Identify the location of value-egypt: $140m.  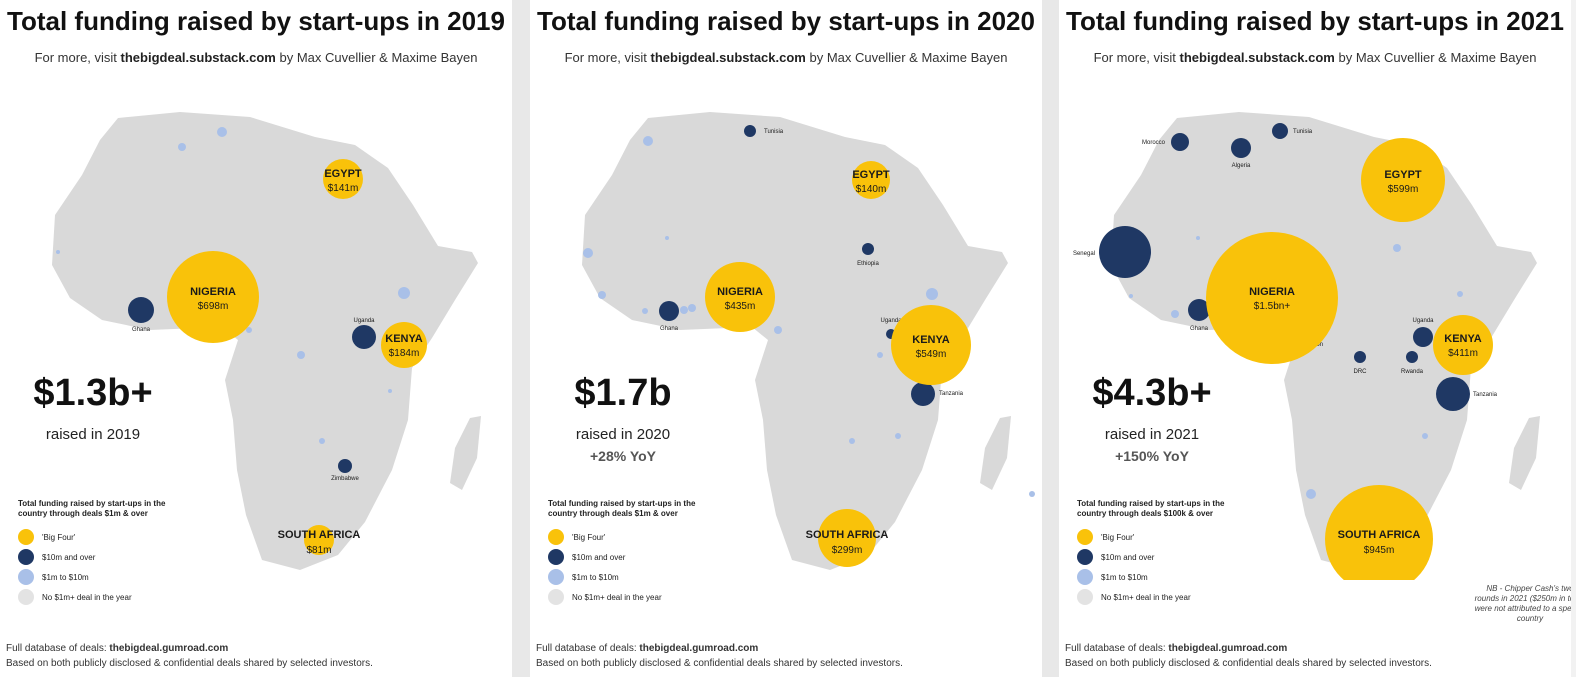
(871, 189).